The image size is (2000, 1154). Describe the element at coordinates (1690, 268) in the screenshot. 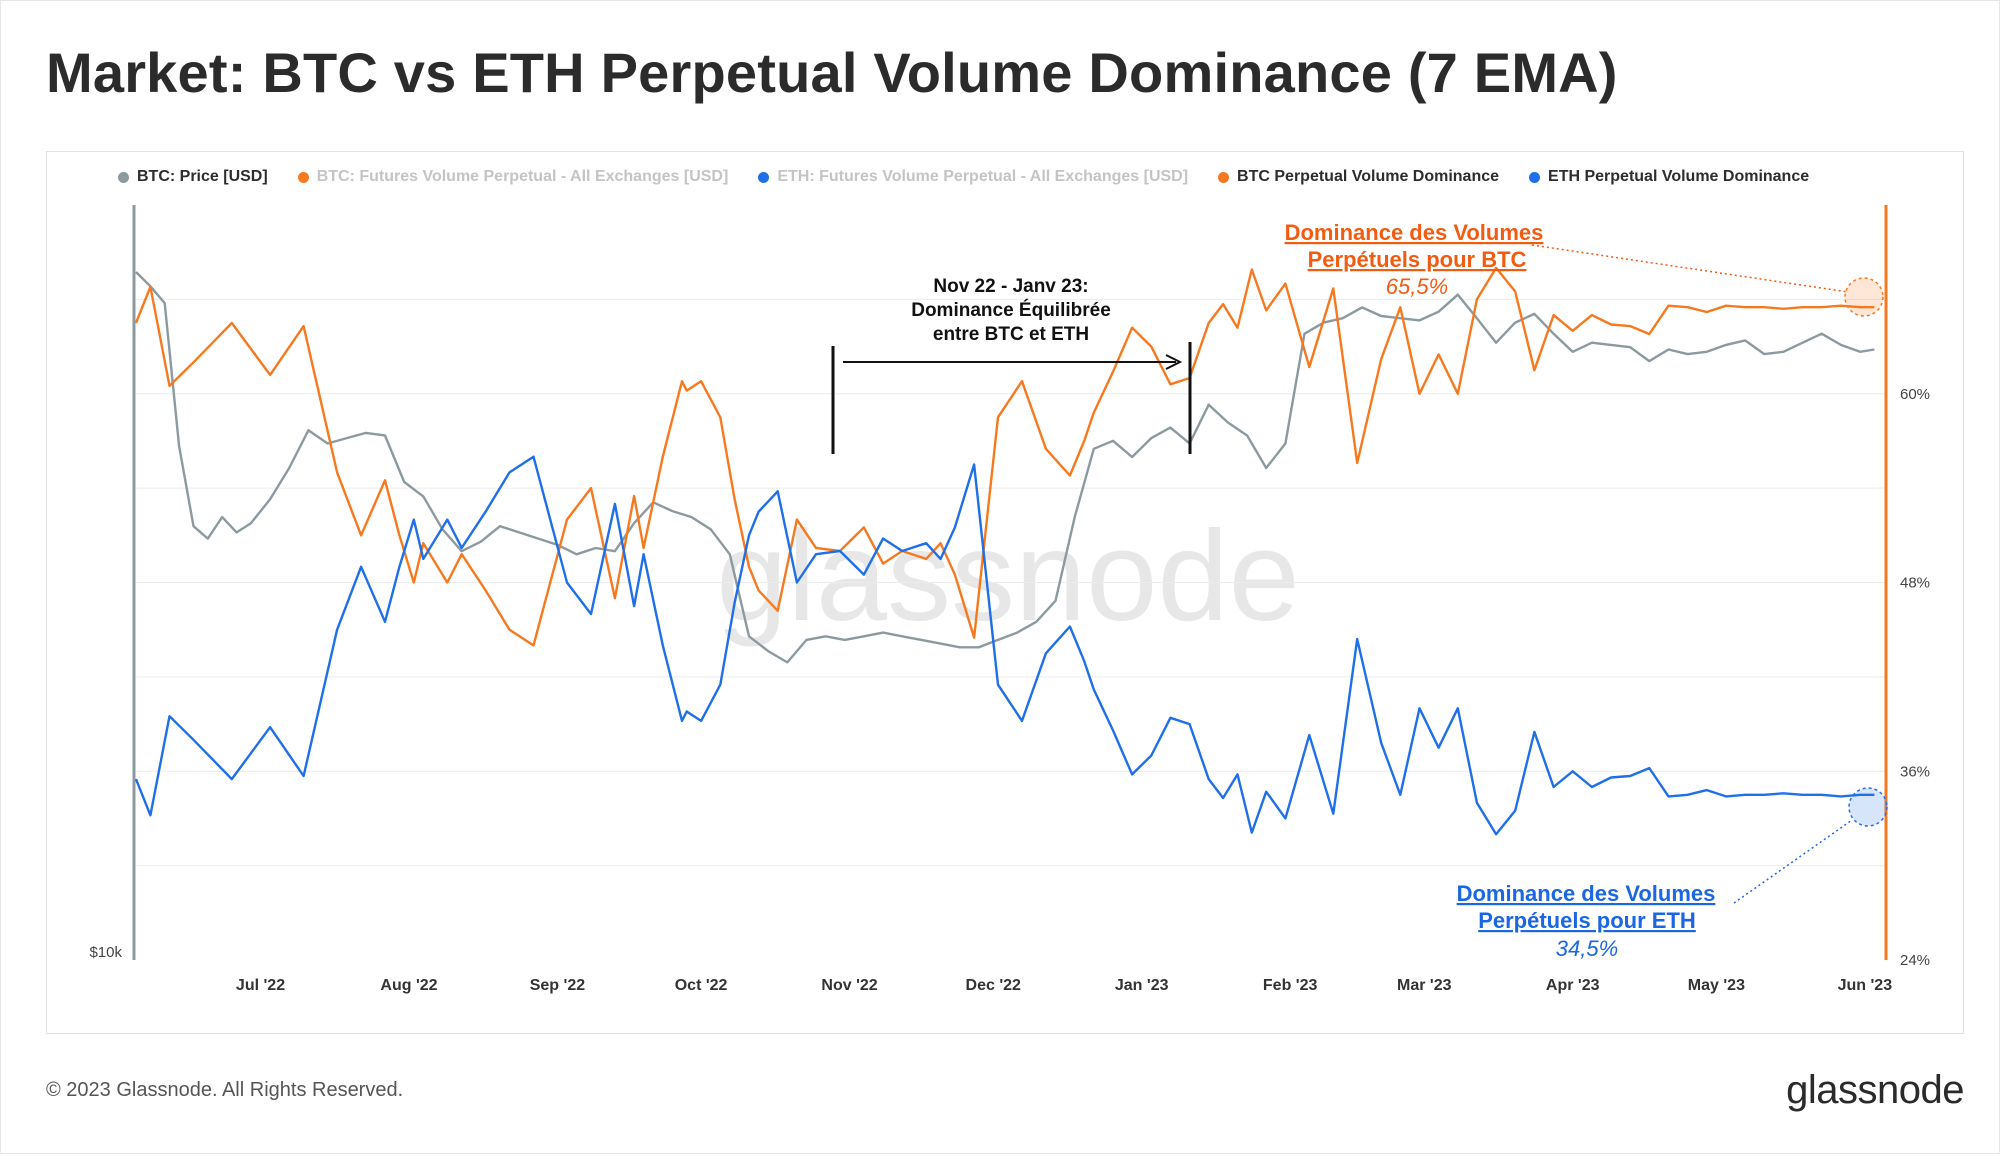

I see `btc-callout-leader` at that location.